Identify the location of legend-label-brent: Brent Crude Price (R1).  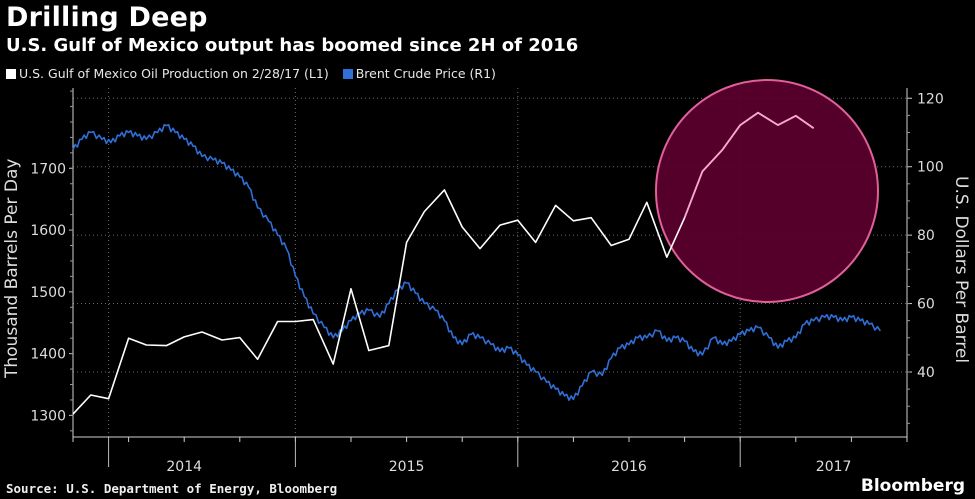
(425, 73).